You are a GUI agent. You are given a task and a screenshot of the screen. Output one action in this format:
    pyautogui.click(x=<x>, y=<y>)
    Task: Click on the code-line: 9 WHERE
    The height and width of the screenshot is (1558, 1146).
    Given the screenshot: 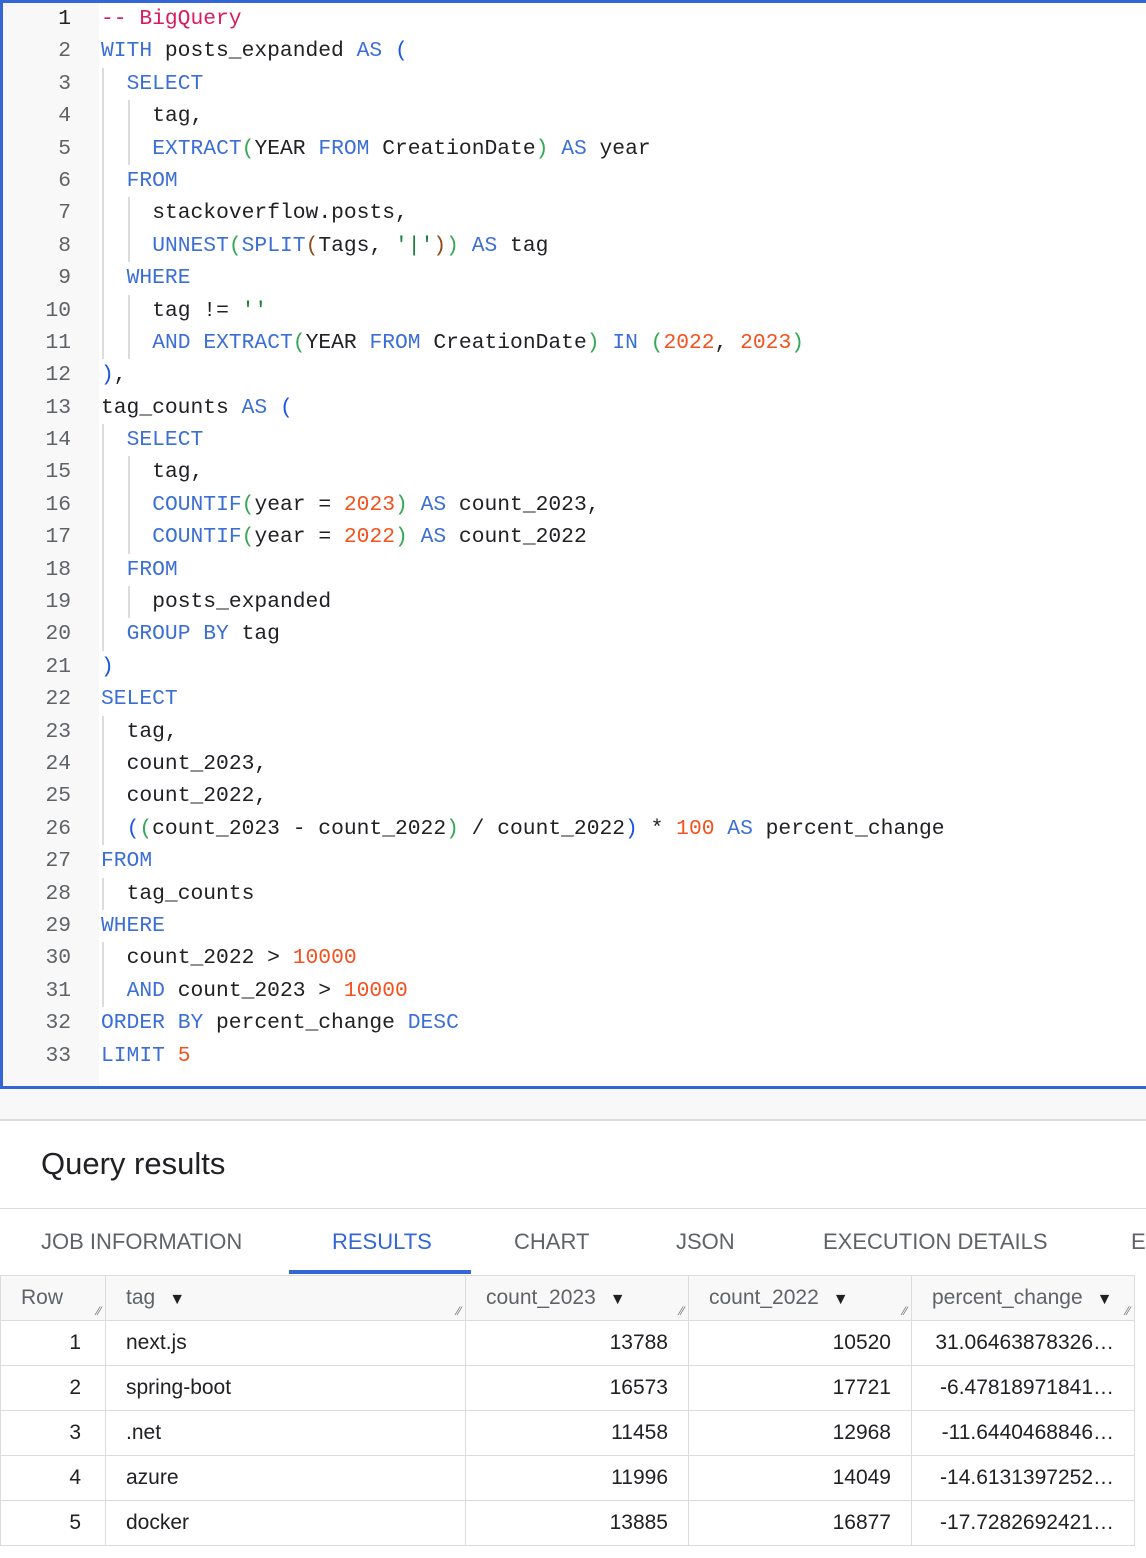 What is the action you would take?
    pyautogui.click(x=574, y=278)
    